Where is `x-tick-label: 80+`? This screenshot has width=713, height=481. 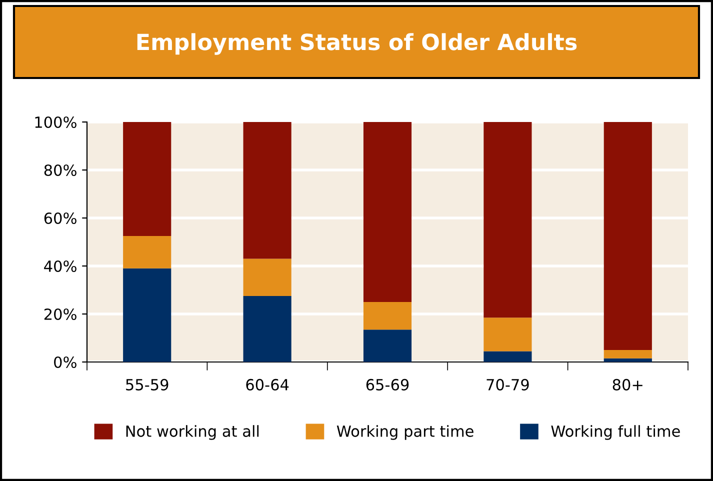
x-tick-label: 80+ is located at coordinates (627, 384).